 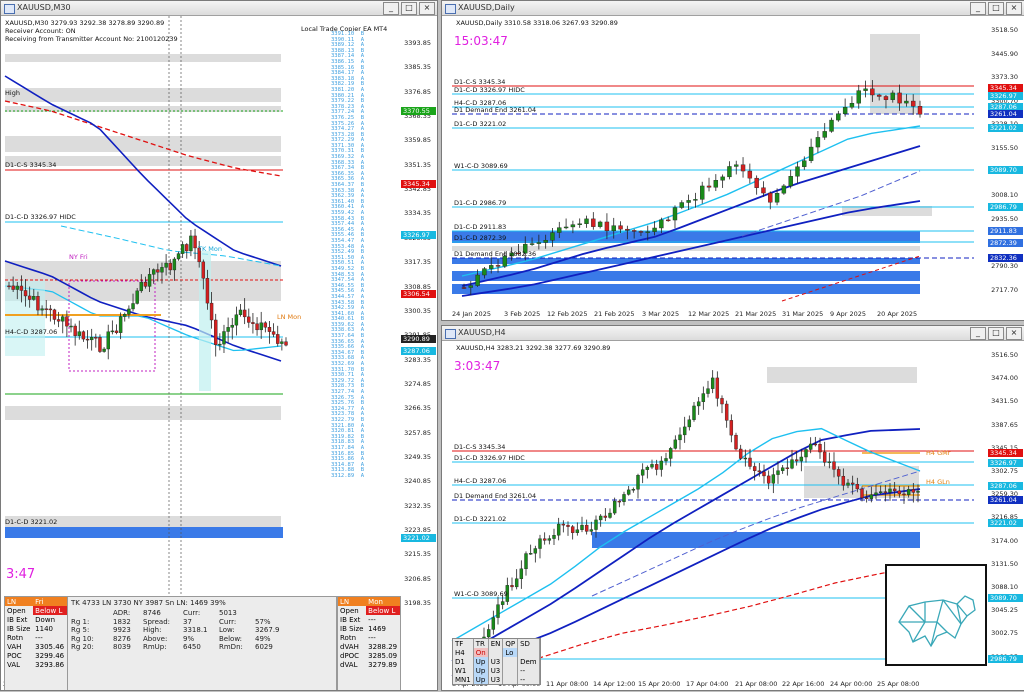 I want to click on level-high: High, so click(x=12, y=93).